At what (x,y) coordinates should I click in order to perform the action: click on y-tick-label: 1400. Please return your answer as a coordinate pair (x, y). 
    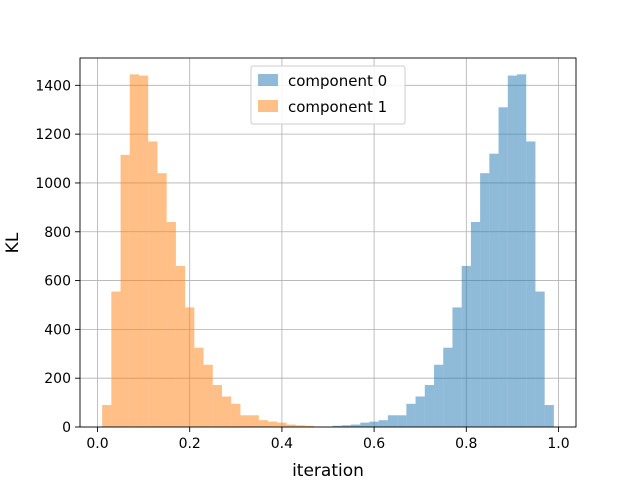
    Looking at the image, I should click on (53, 86).